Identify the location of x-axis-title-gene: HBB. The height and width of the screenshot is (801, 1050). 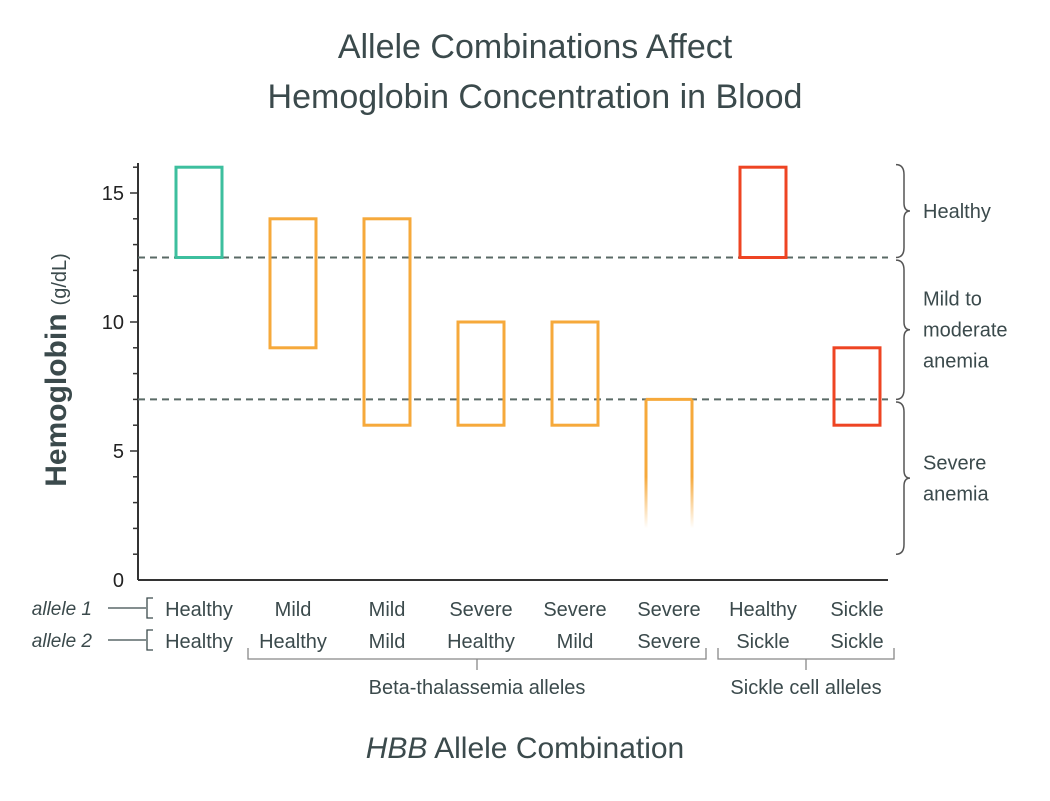
(396, 748).